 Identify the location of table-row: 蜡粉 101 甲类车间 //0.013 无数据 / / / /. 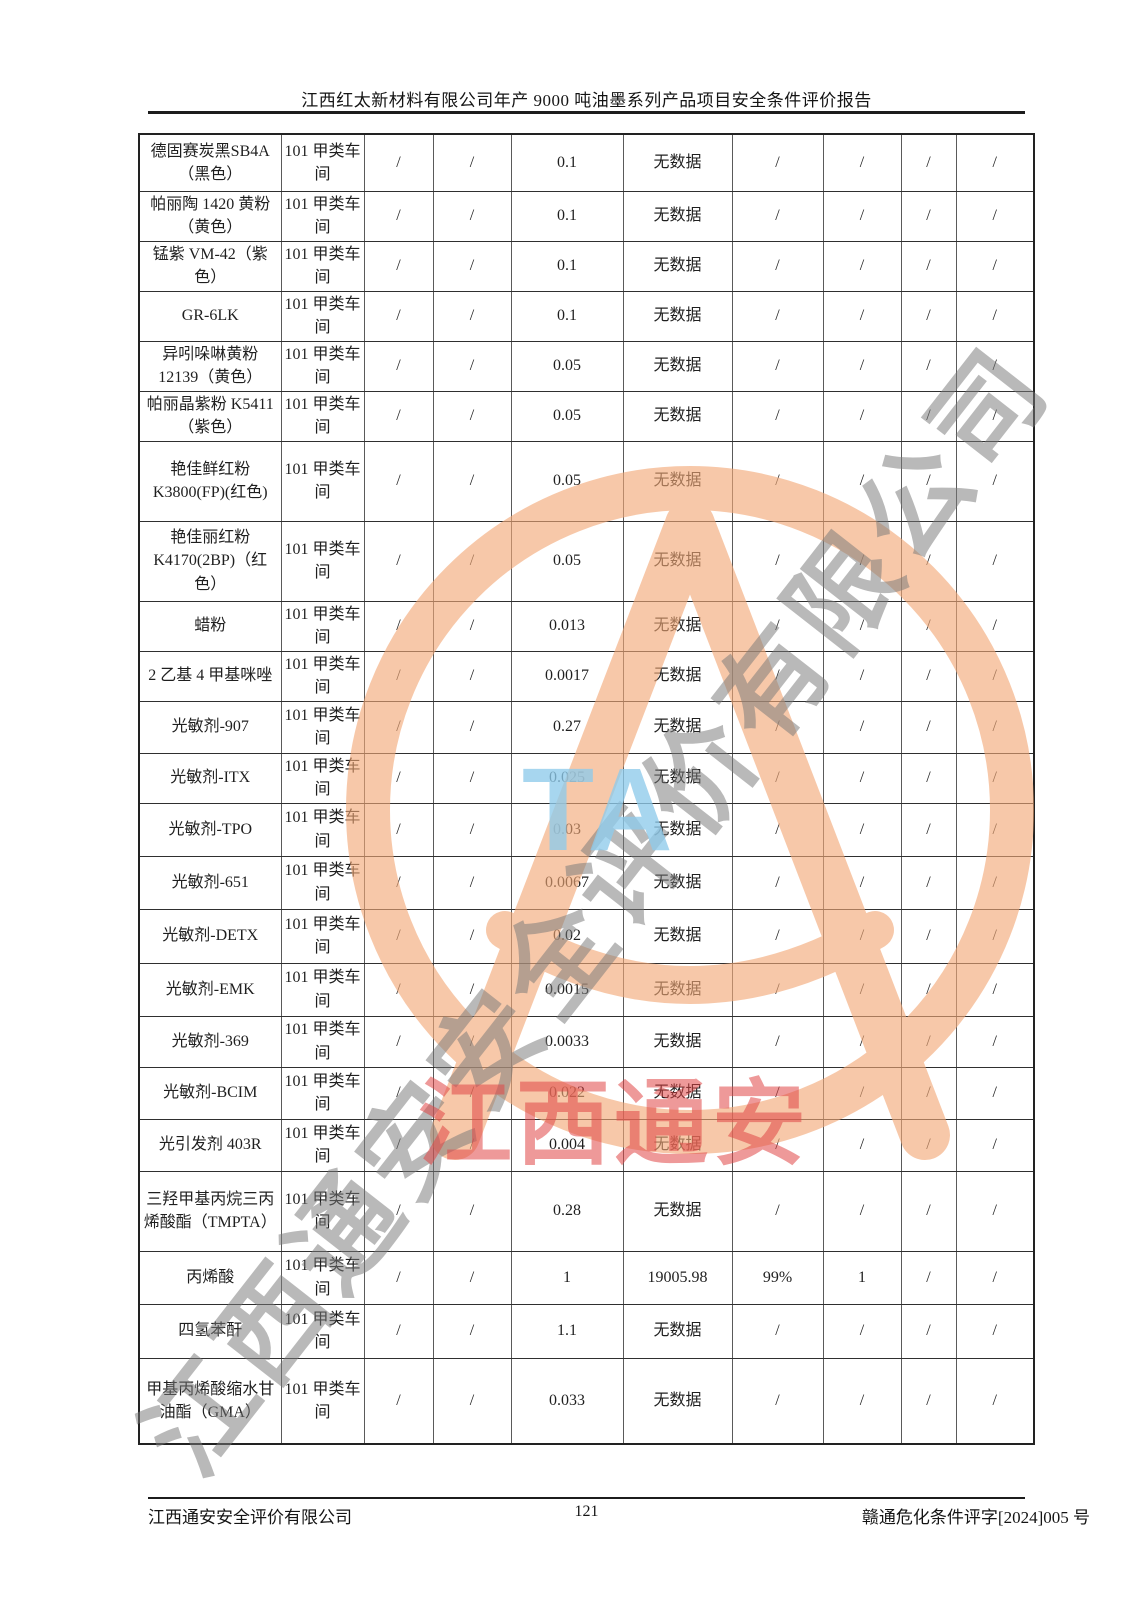
(586, 626).